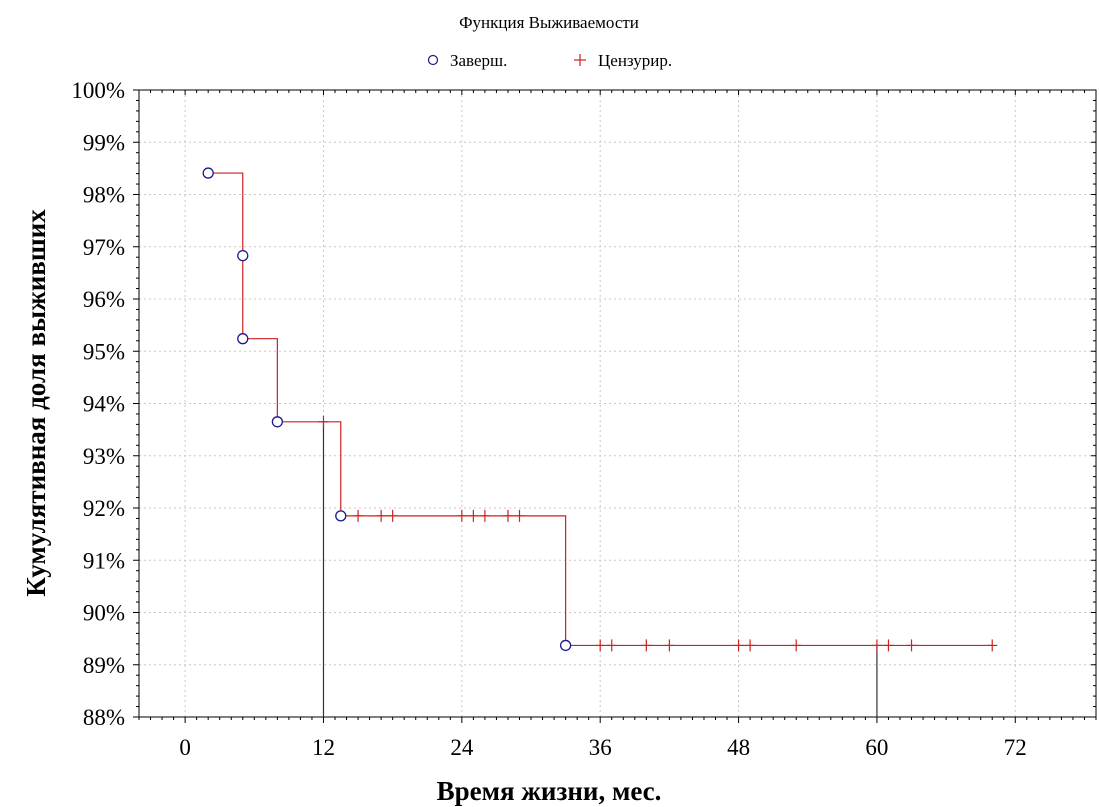 This screenshot has height=807, width=1099. I want to click on legend-complete-marker, so click(433, 60).